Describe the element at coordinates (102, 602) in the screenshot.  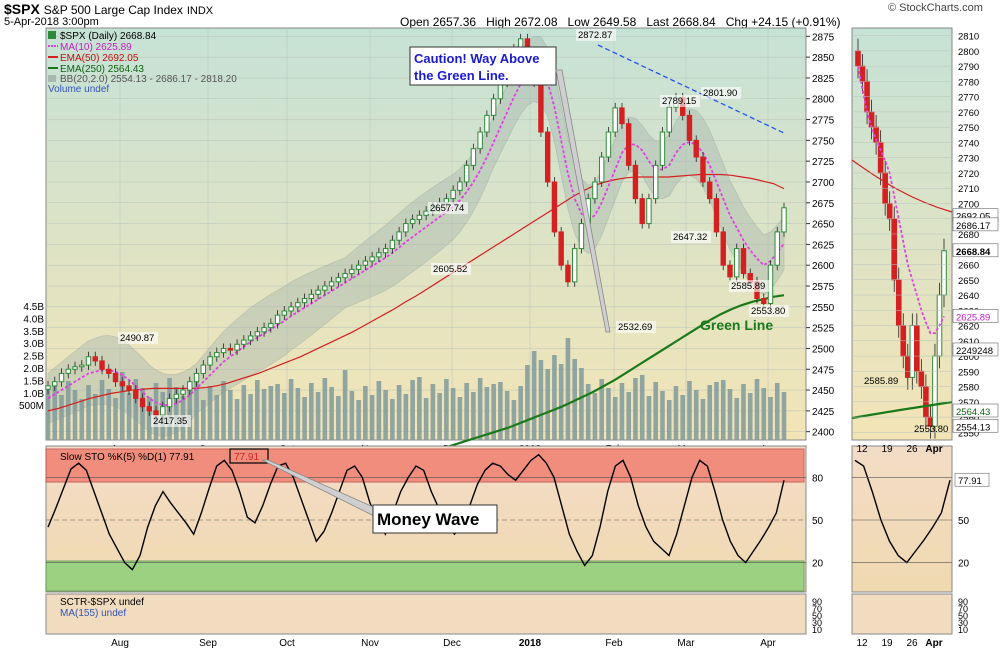
I see `sctr-legend: SCTR-$SPX undef` at that location.